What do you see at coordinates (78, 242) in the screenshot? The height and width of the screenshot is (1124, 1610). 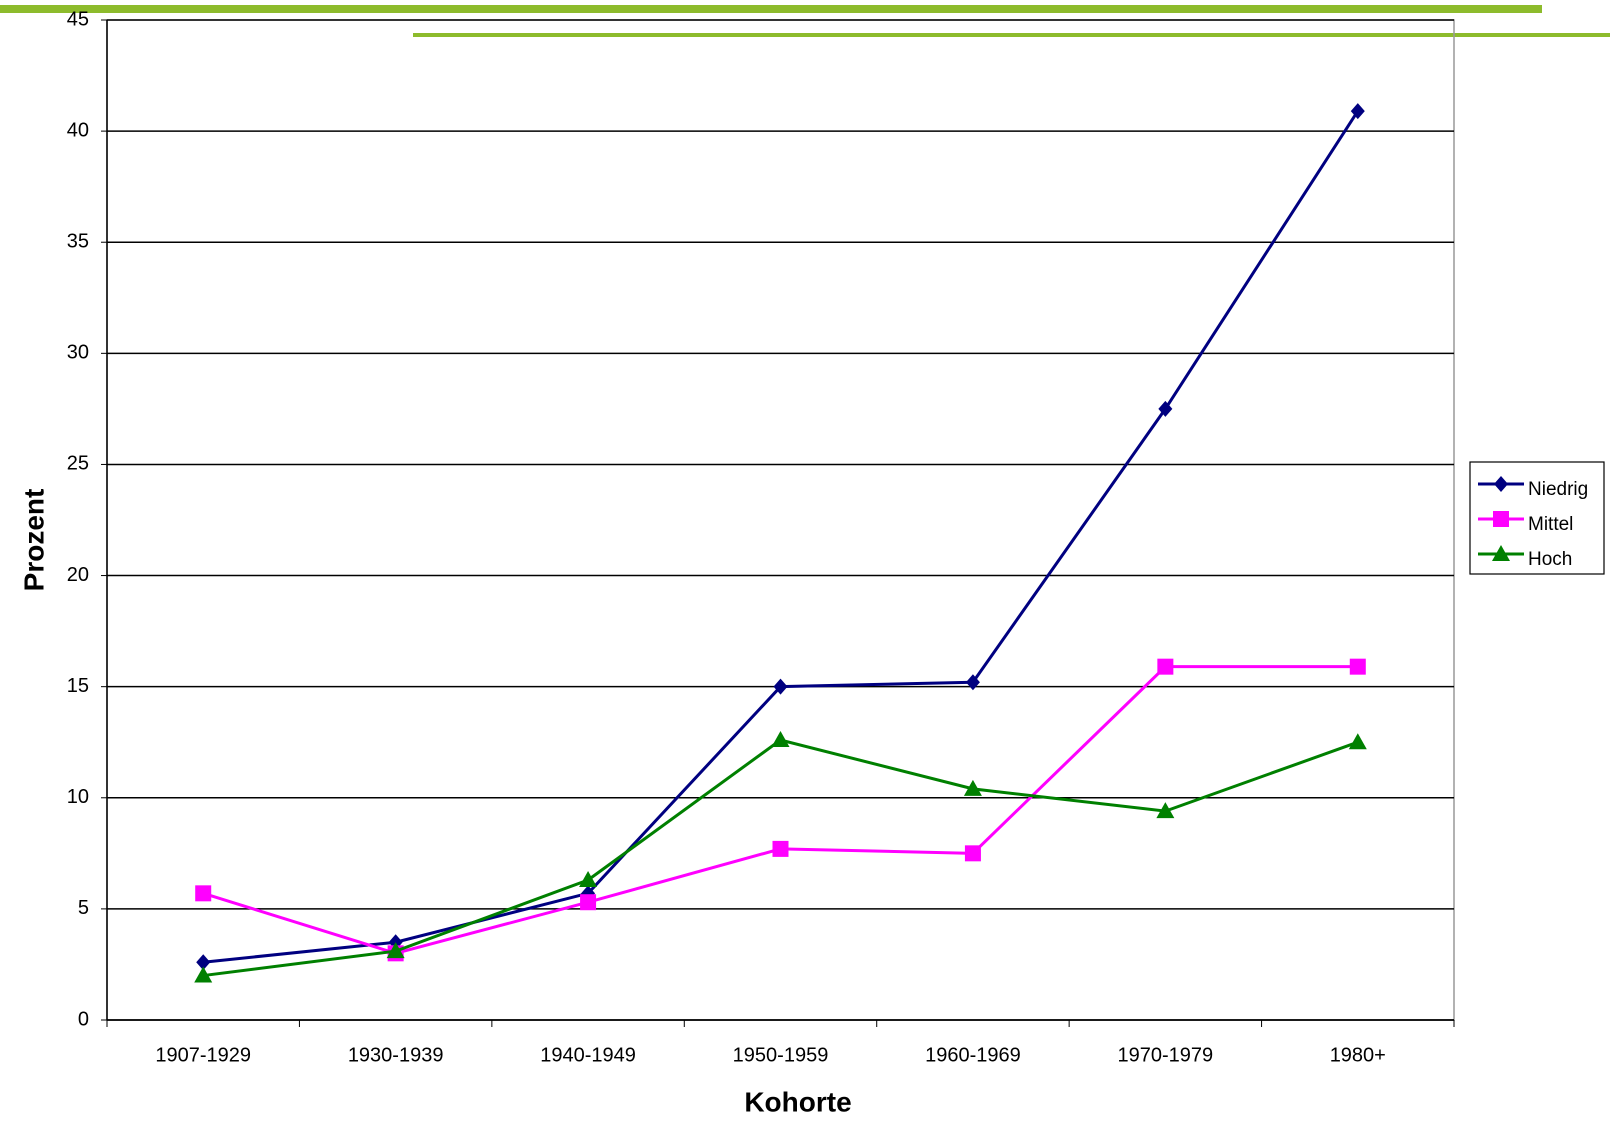 I see `y-tick-label: 35` at bounding box center [78, 242].